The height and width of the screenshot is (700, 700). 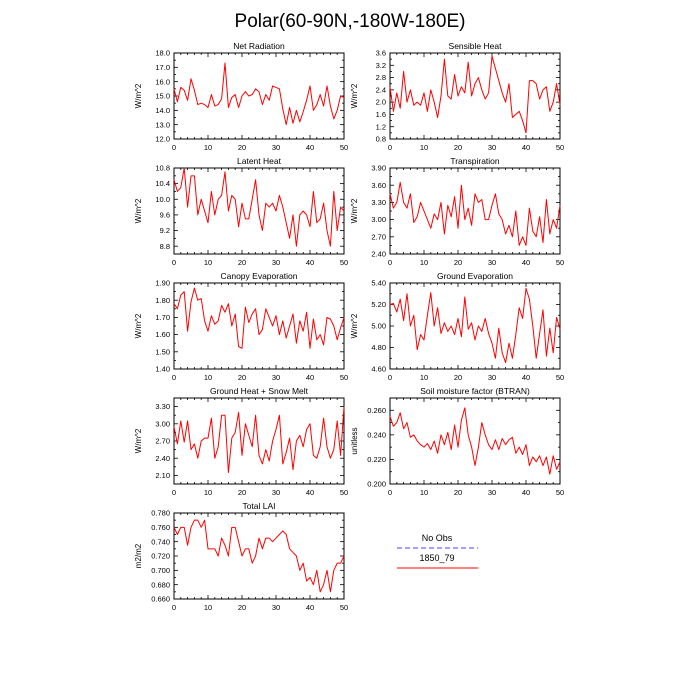 I want to click on y-tick-label: 15.0, so click(x=162, y=96).